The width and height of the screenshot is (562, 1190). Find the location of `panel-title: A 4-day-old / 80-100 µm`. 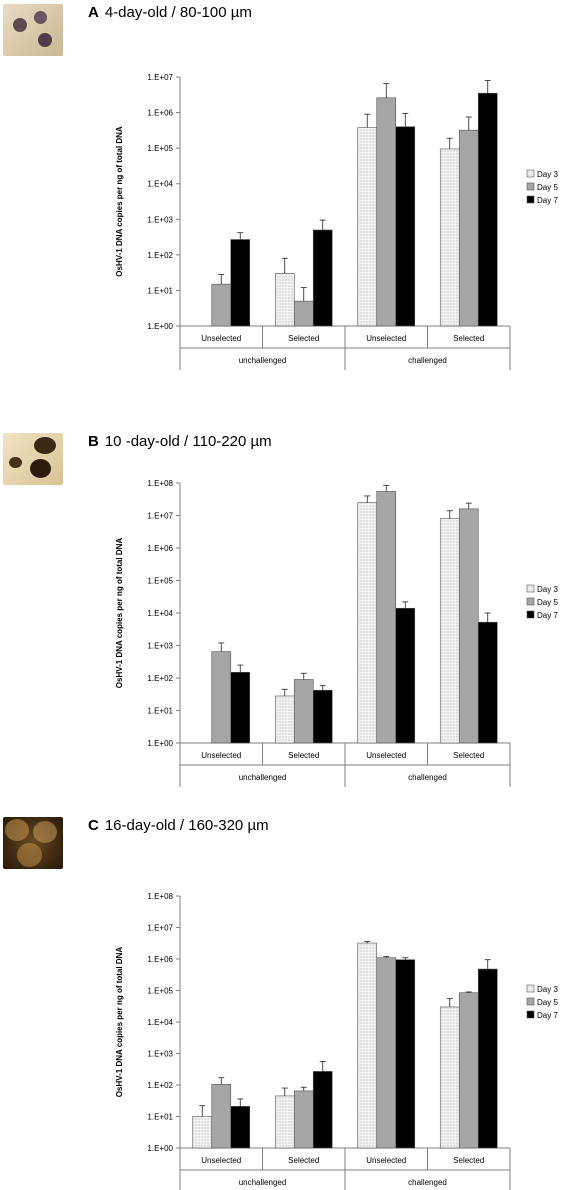

panel-title: A 4-day-old / 80-100 µm is located at coordinates (170, 12).